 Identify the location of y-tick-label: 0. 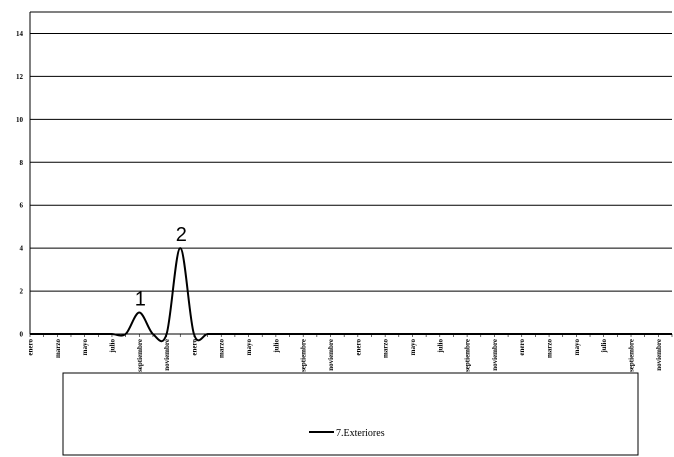
(22, 335).